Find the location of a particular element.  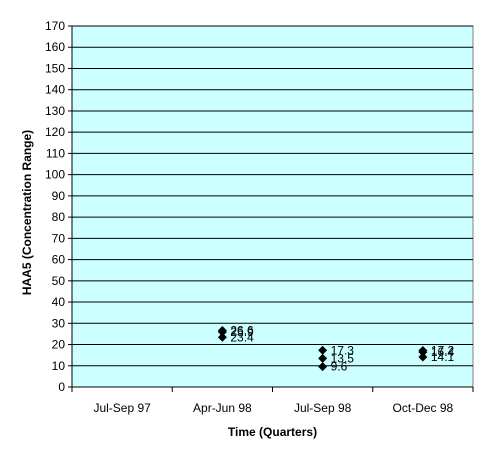

y-tick-label: 0 is located at coordinates (61, 387).